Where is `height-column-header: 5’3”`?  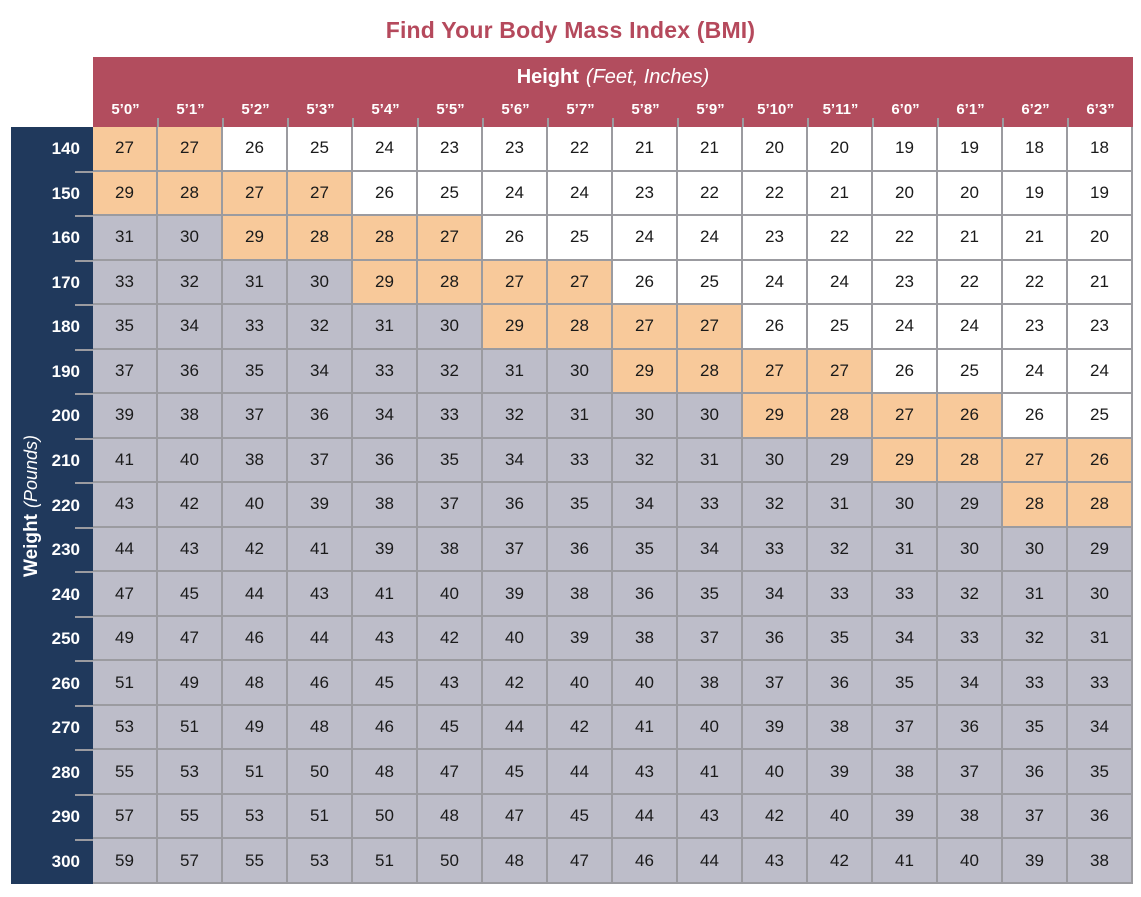
height-column-header: 5’3” is located at coordinates (320, 109).